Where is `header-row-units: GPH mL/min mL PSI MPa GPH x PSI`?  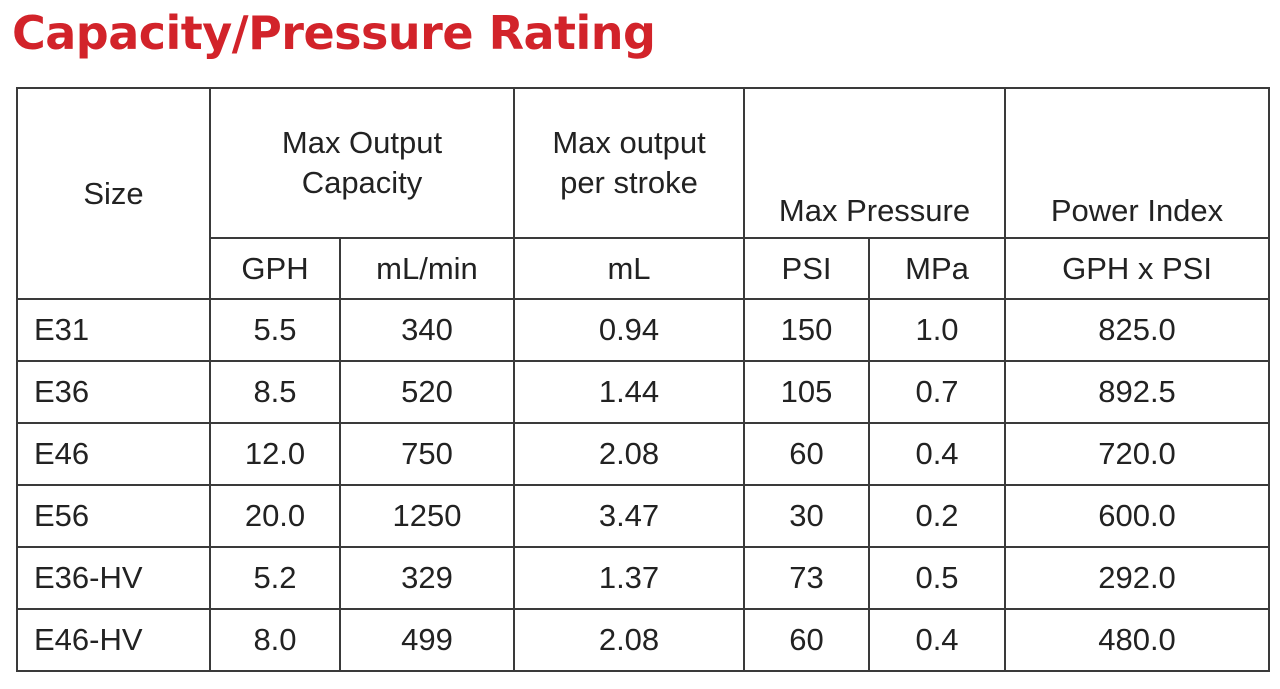 header-row-units: GPH mL/min mL PSI MPa GPH x PSI is located at coordinates (644, 268).